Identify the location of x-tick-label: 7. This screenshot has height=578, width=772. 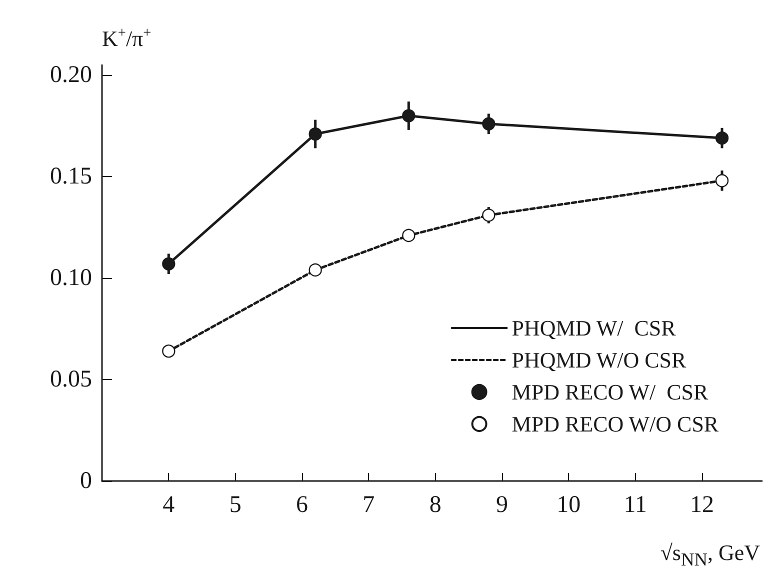
(368, 505).